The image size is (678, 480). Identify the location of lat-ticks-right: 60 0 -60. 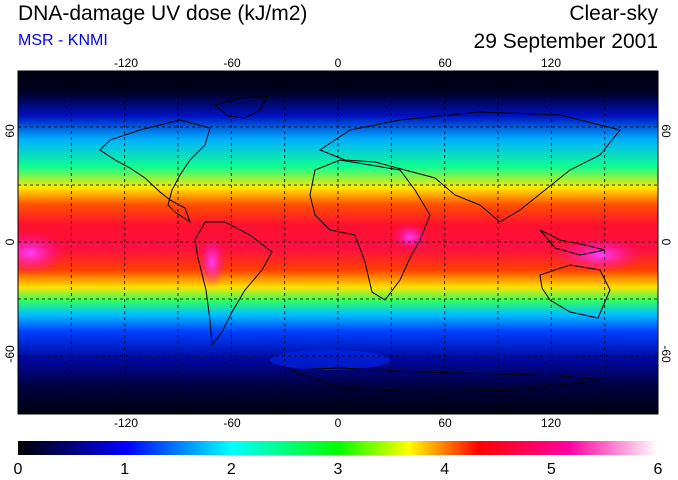
(666, 243).